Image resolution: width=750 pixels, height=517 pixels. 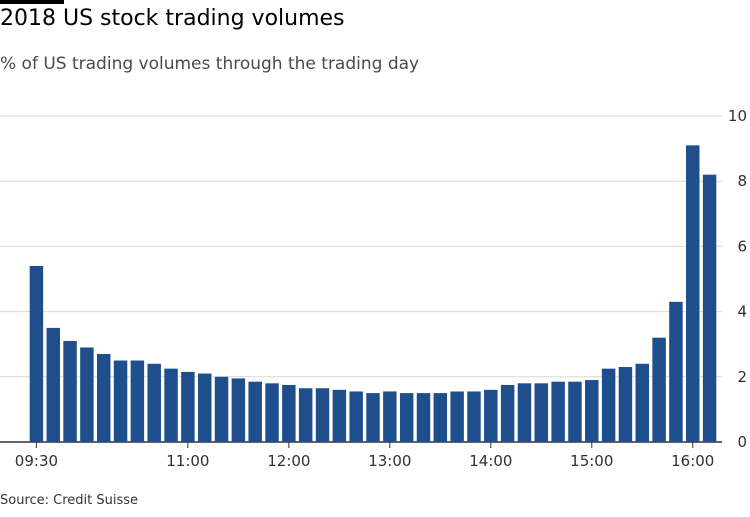 I want to click on x-tick-label: 15:00, so click(x=591, y=461).